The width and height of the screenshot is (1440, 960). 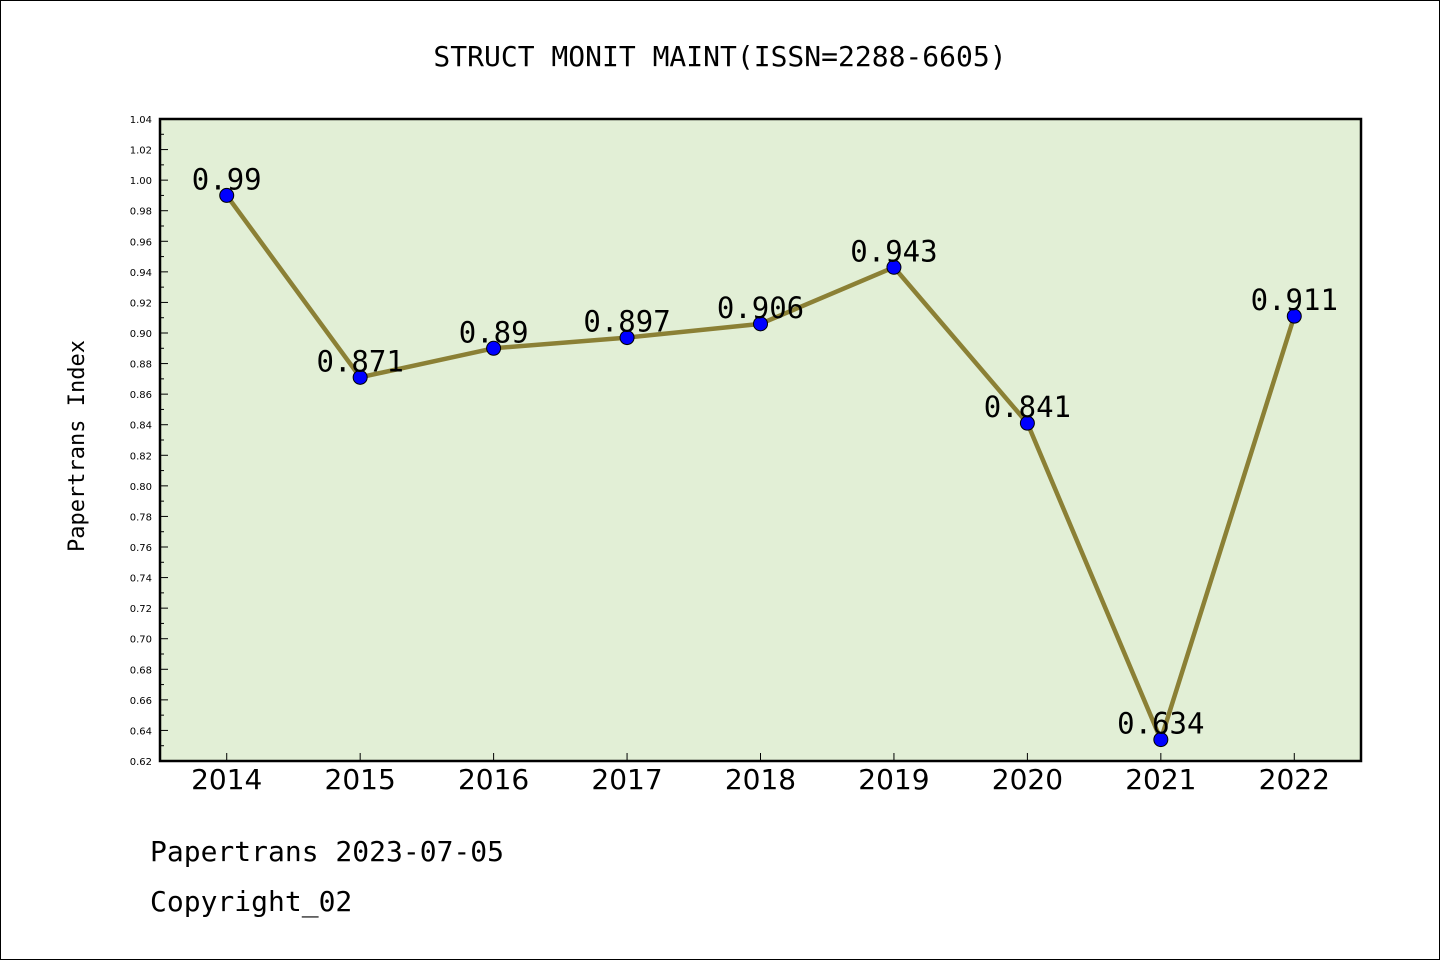 I want to click on x-tick-label: 2019, so click(x=893, y=779).